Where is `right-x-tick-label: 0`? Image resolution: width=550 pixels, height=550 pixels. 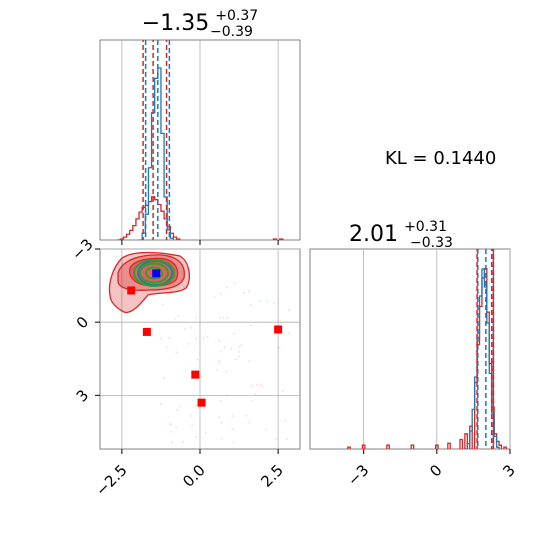 right-x-tick-label: 0 is located at coordinates (435, 470).